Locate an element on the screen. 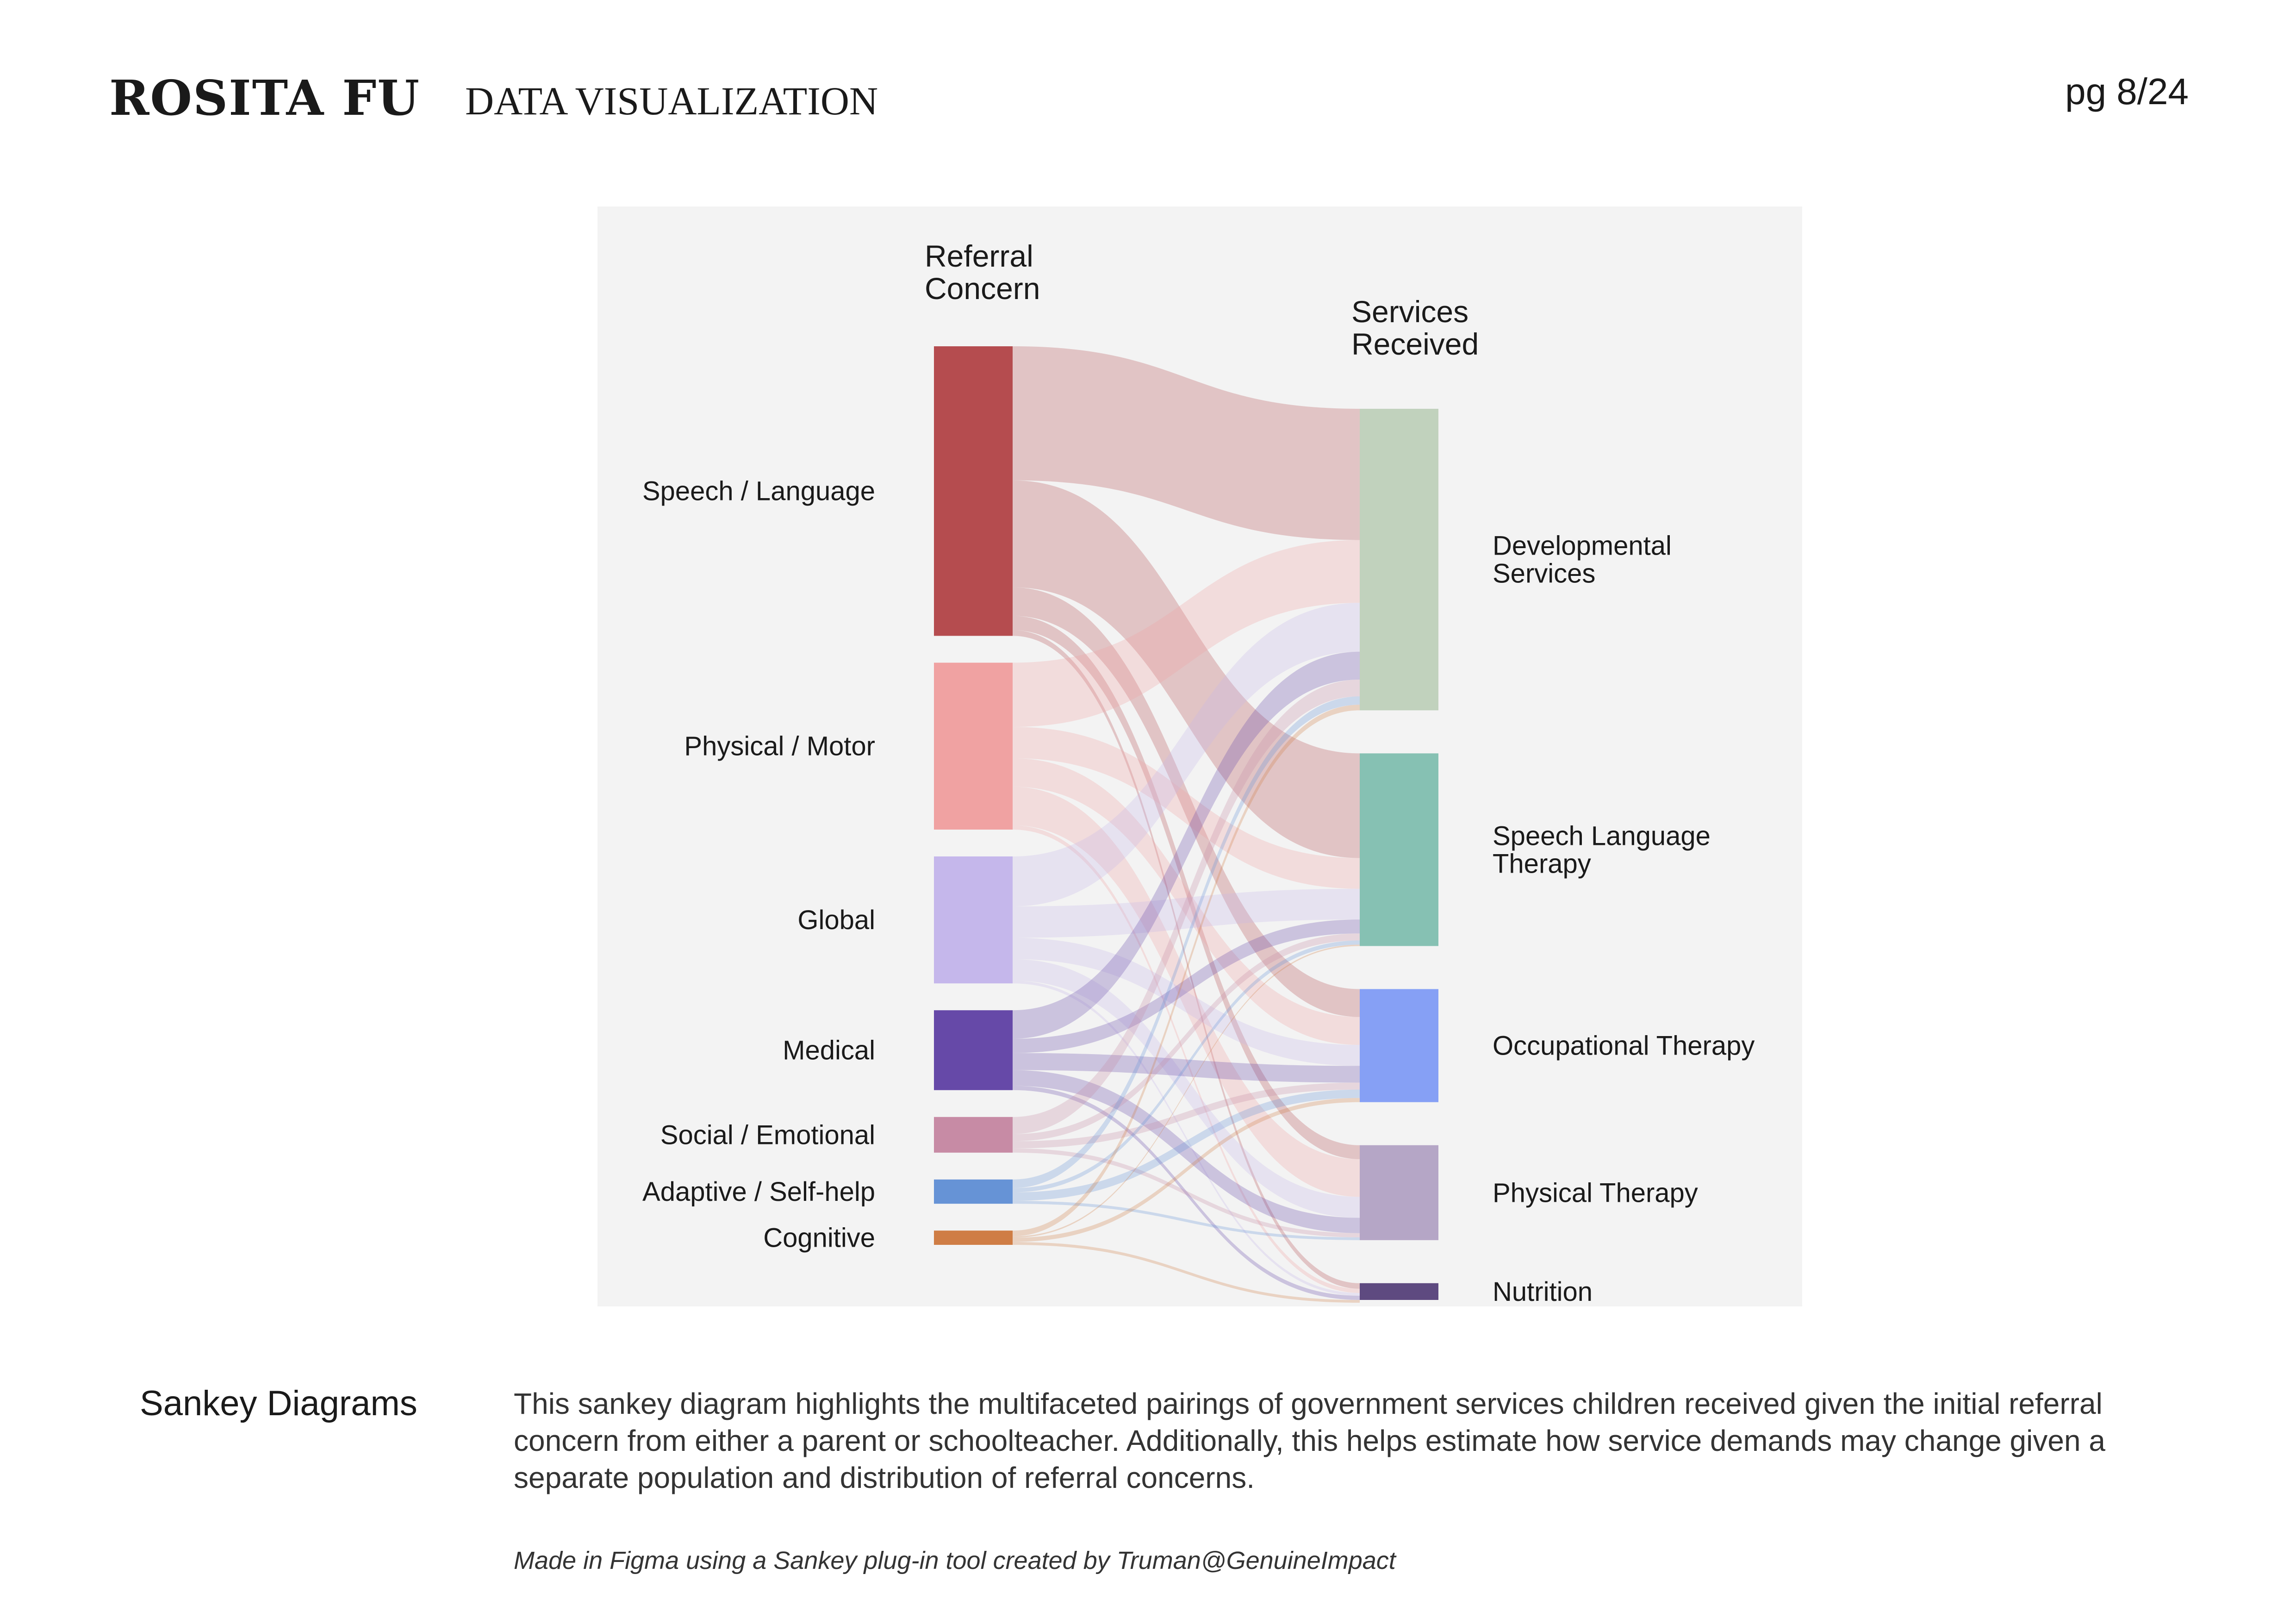  author-name: ROSITA FU is located at coordinates (264, 97).